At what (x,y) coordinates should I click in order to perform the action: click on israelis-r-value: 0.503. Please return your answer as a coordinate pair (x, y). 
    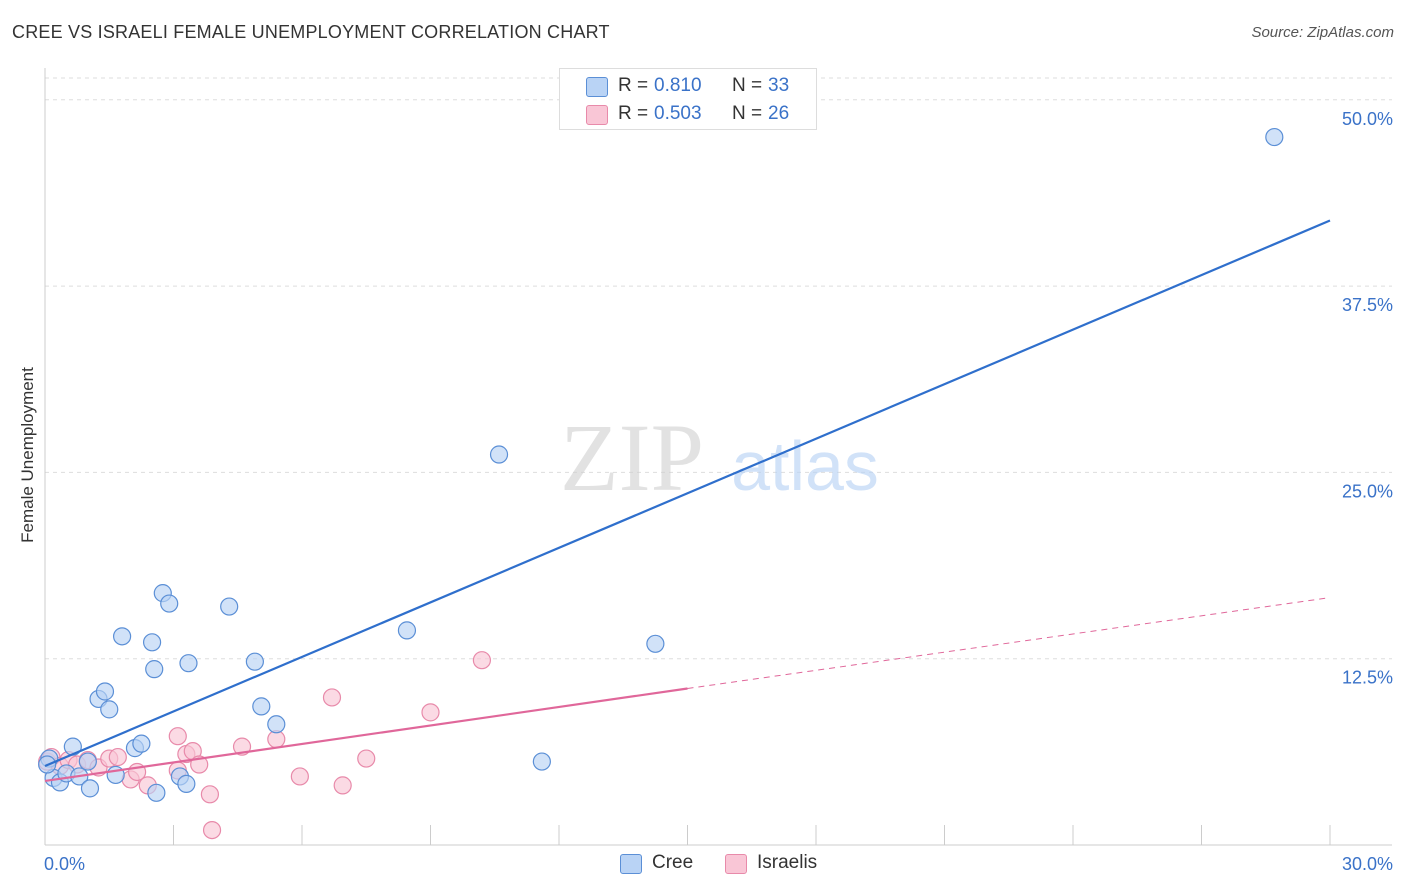
    Looking at the image, I should click on (678, 113).